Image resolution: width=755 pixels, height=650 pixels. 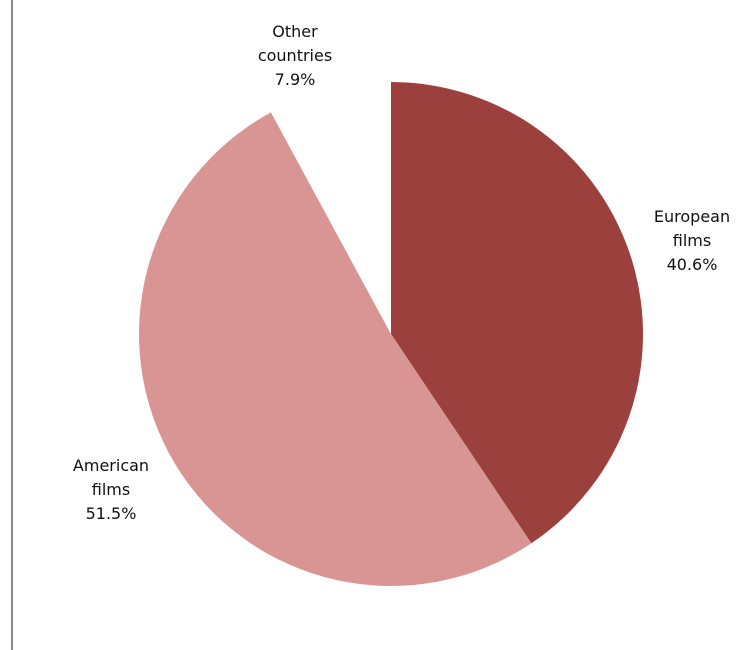 What do you see at coordinates (692, 240) in the screenshot?
I see `data-label-european-films: European films 40.6%` at bounding box center [692, 240].